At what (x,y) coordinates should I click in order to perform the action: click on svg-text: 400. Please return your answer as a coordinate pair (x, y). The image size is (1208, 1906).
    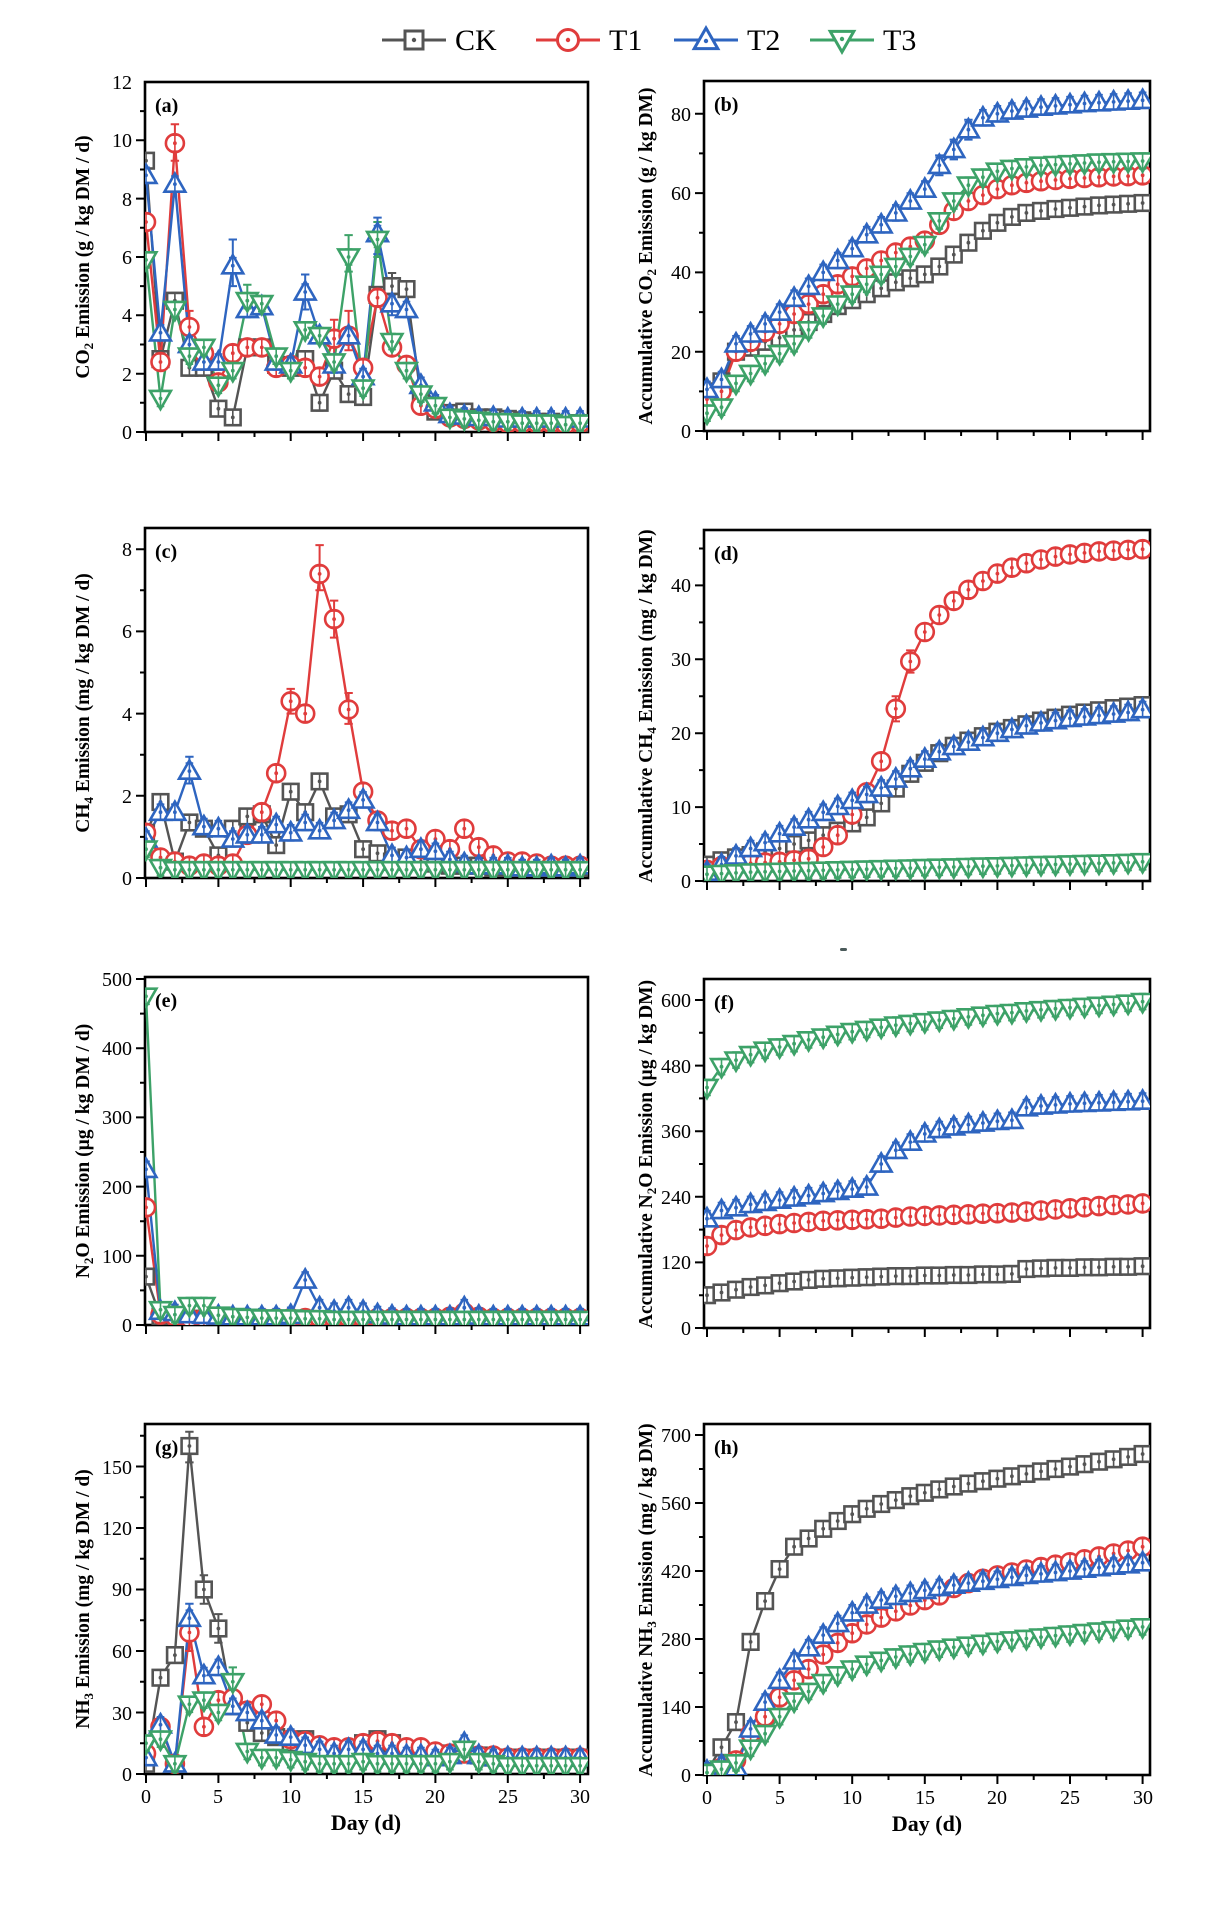
    Looking at the image, I should click on (117, 1049).